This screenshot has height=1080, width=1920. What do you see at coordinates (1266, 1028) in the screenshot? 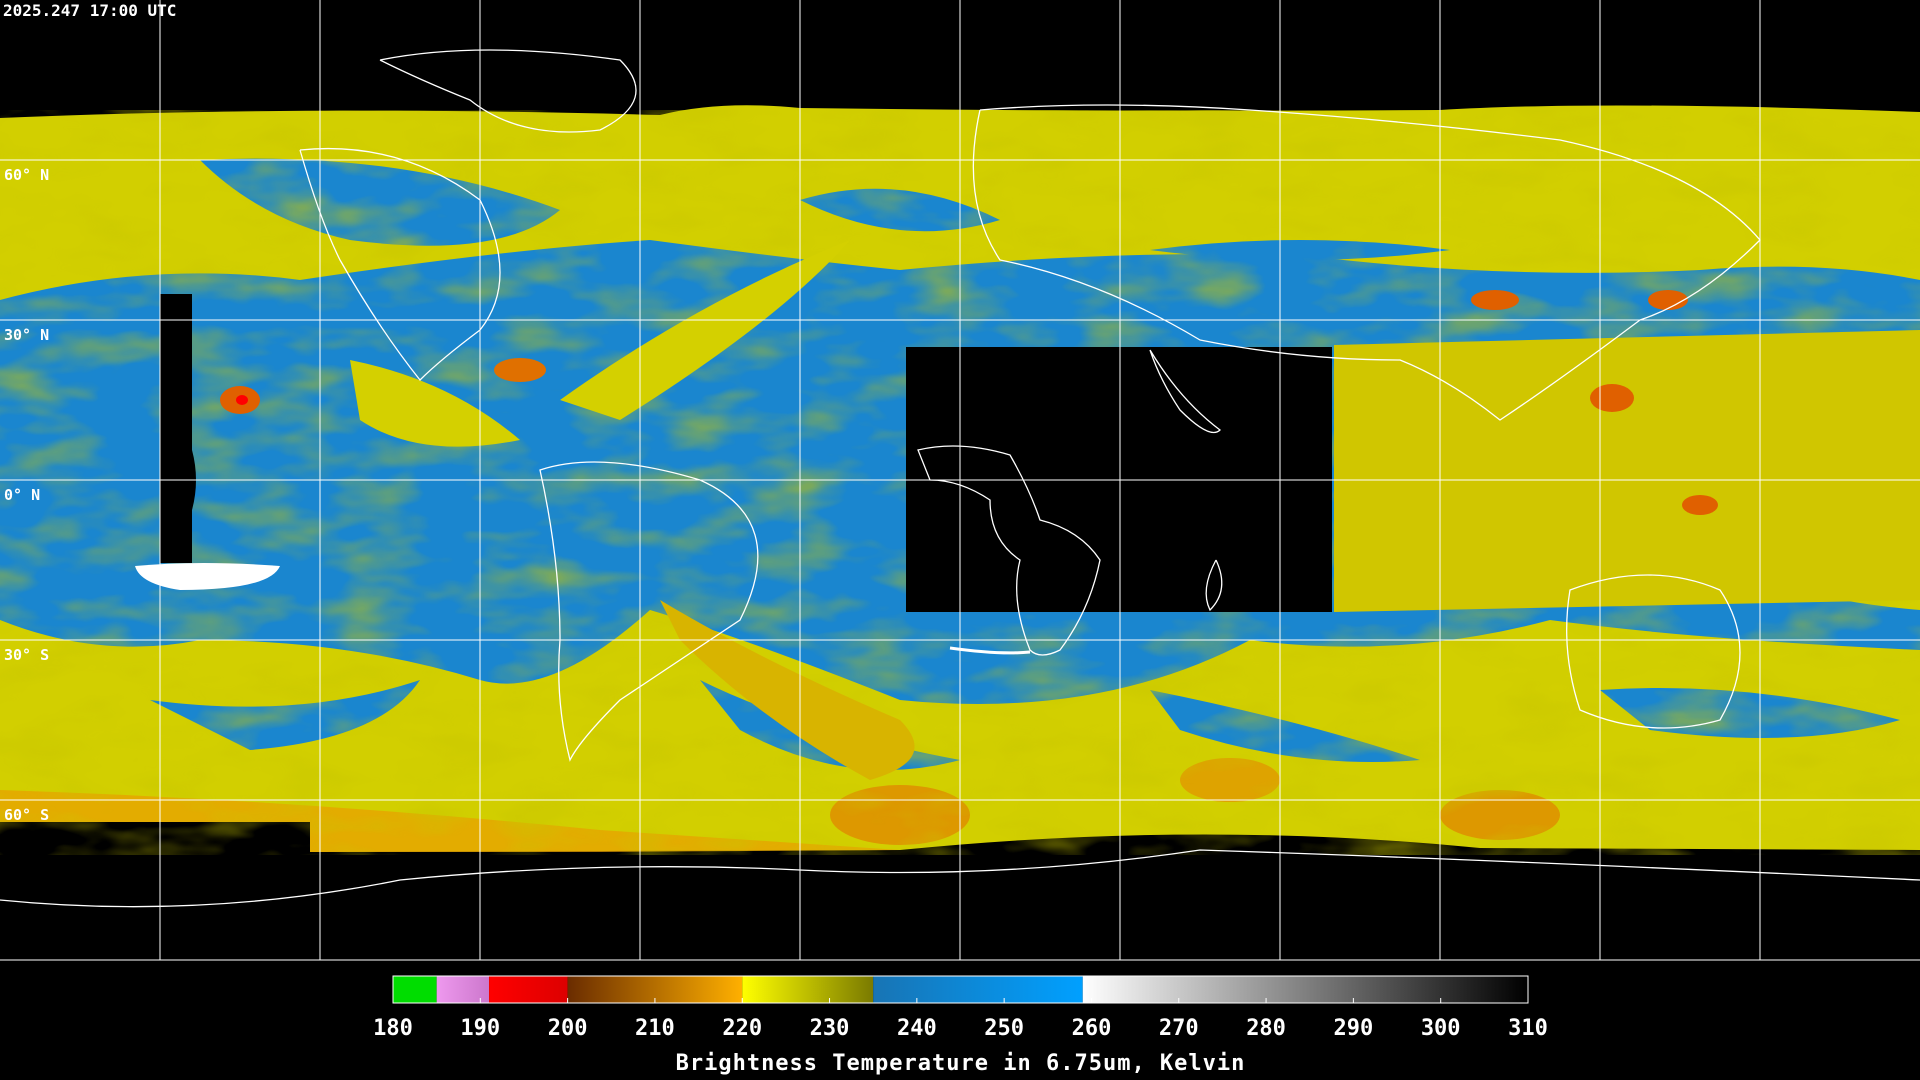
I see `colorbar-tick-label: 280` at bounding box center [1266, 1028].